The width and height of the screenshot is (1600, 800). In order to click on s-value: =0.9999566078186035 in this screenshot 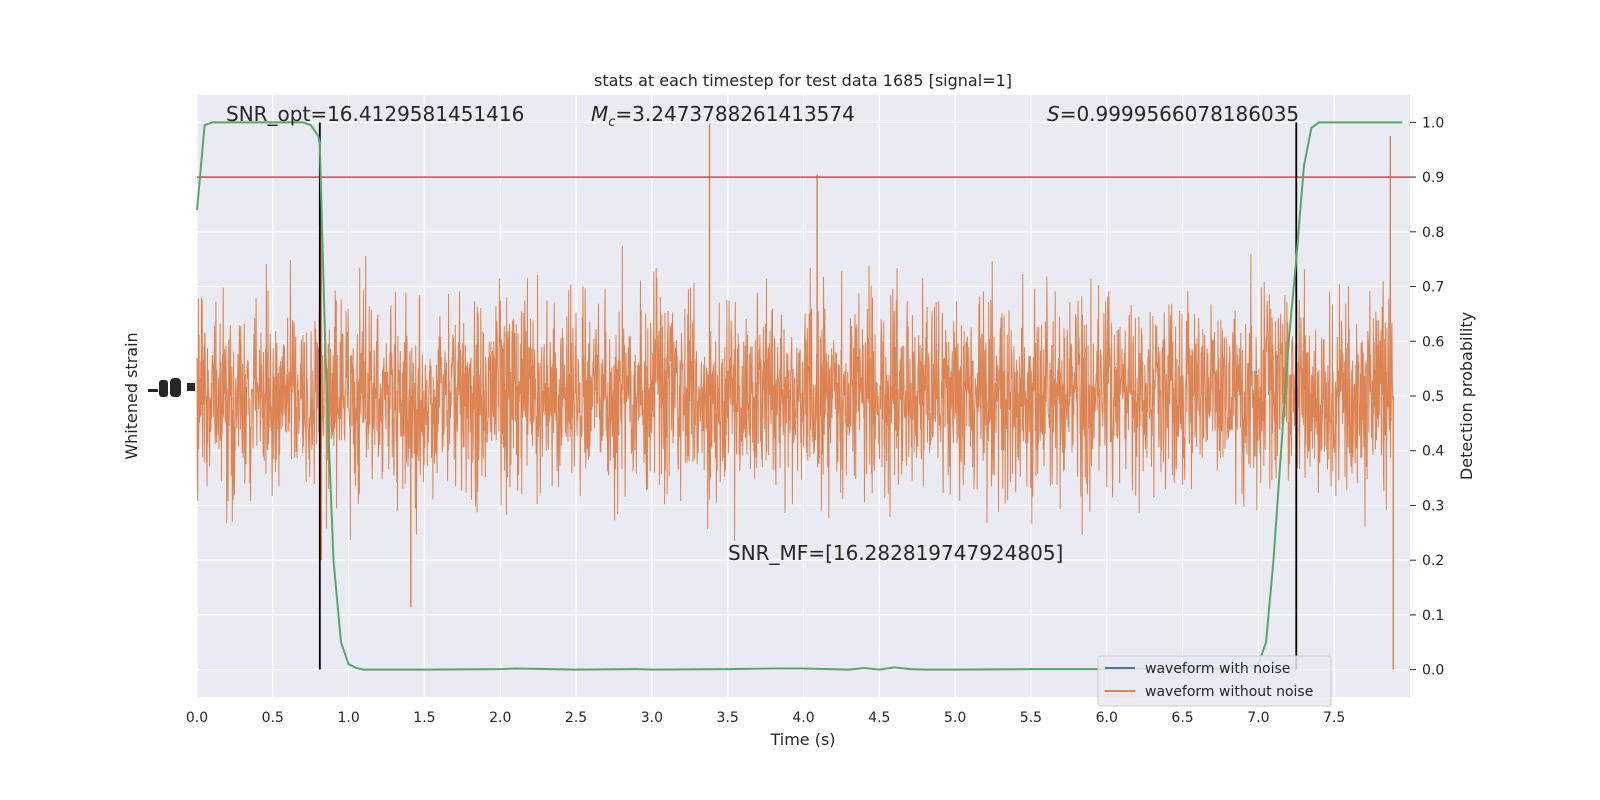, I will do `click(1179, 114)`.